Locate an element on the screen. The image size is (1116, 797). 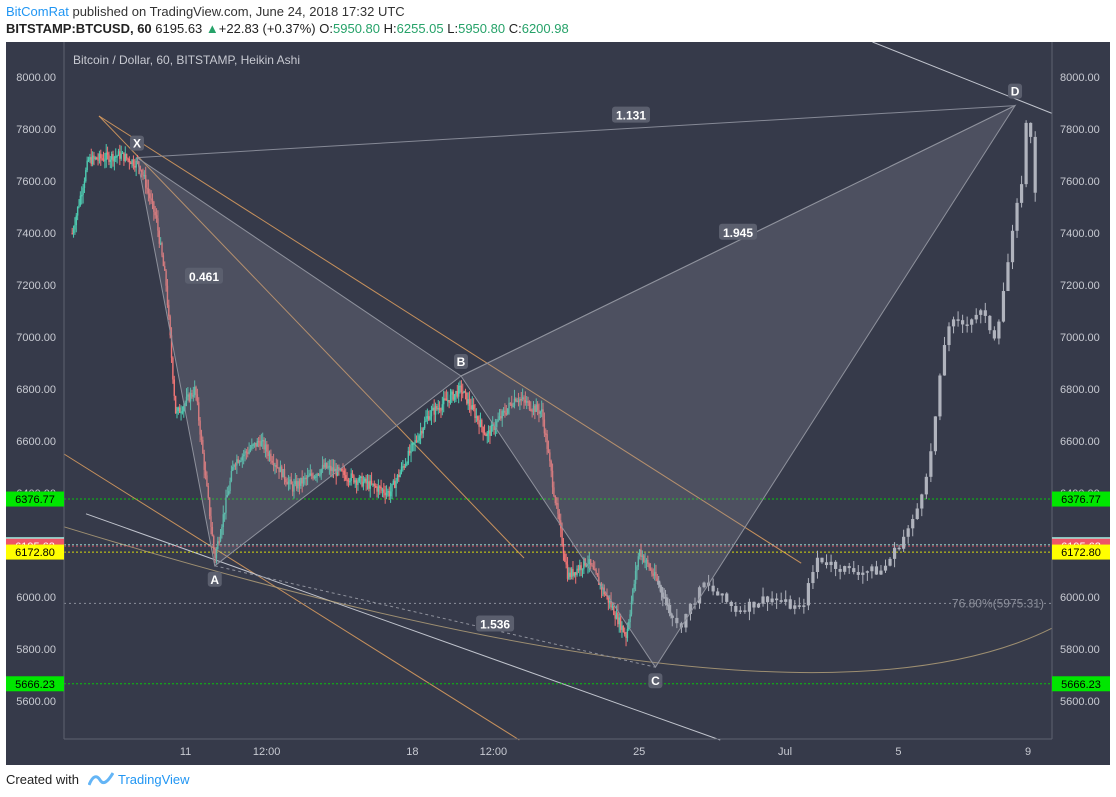
price-tag-left: 5666.23 is located at coordinates (35, 684).